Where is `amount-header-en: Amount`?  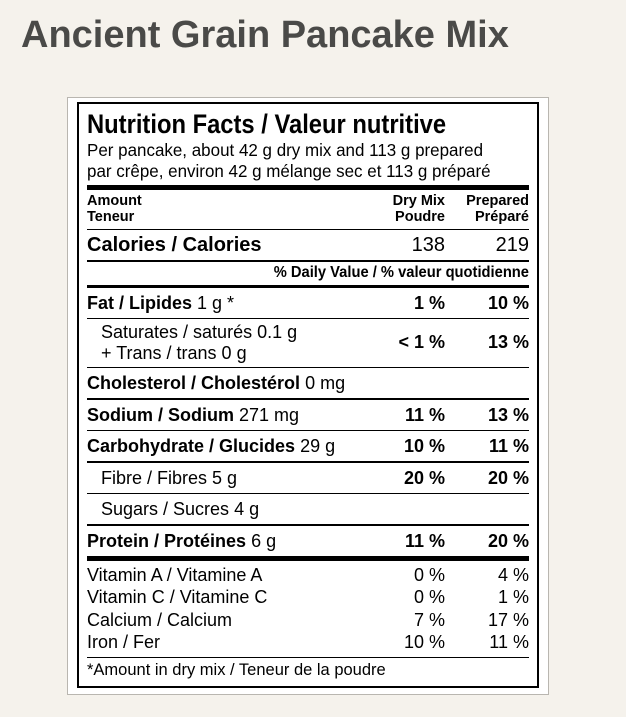 amount-header-en: Amount is located at coordinates (114, 201).